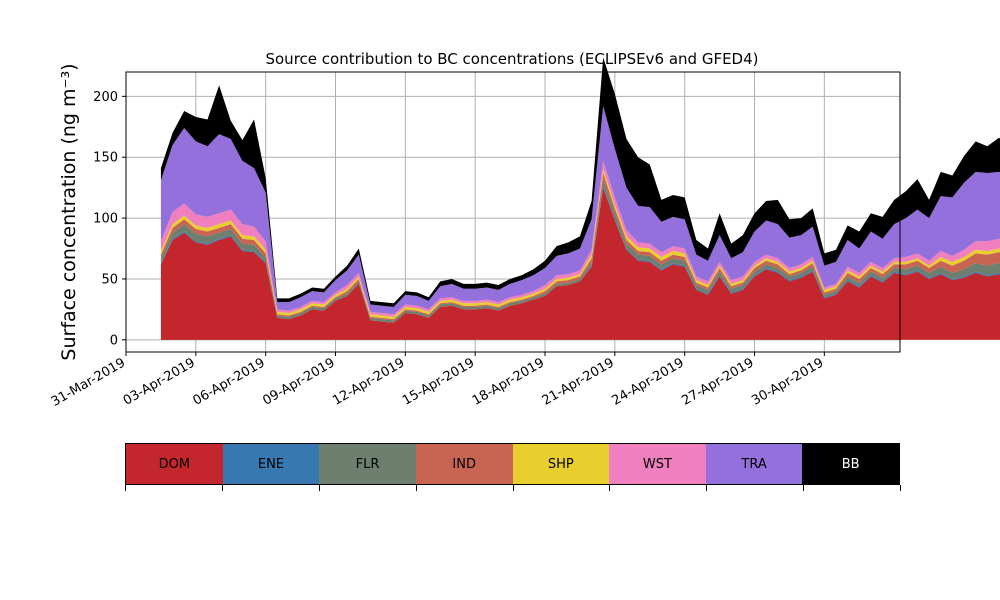 The height and width of the screenshot is (600, 1000). I want to click on x-tick-label: 30-Apr-2019, so click(787, 381).